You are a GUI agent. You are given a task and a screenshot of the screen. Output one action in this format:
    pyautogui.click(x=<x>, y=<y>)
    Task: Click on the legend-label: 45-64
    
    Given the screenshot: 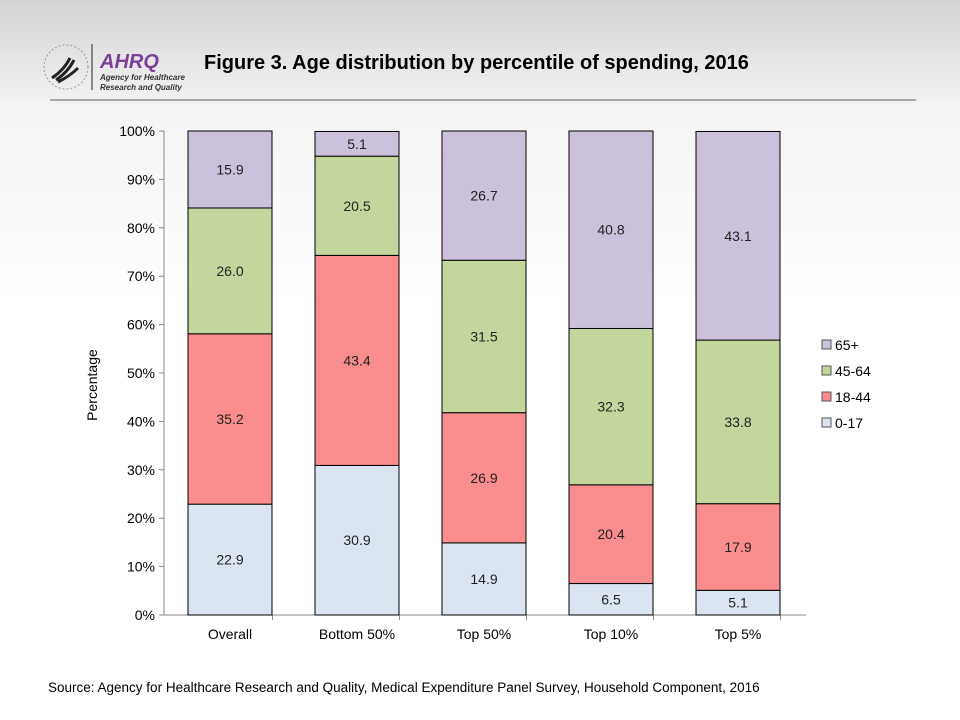 What is the action you would take?
    pyautogui.click(x=853, y=371)
    